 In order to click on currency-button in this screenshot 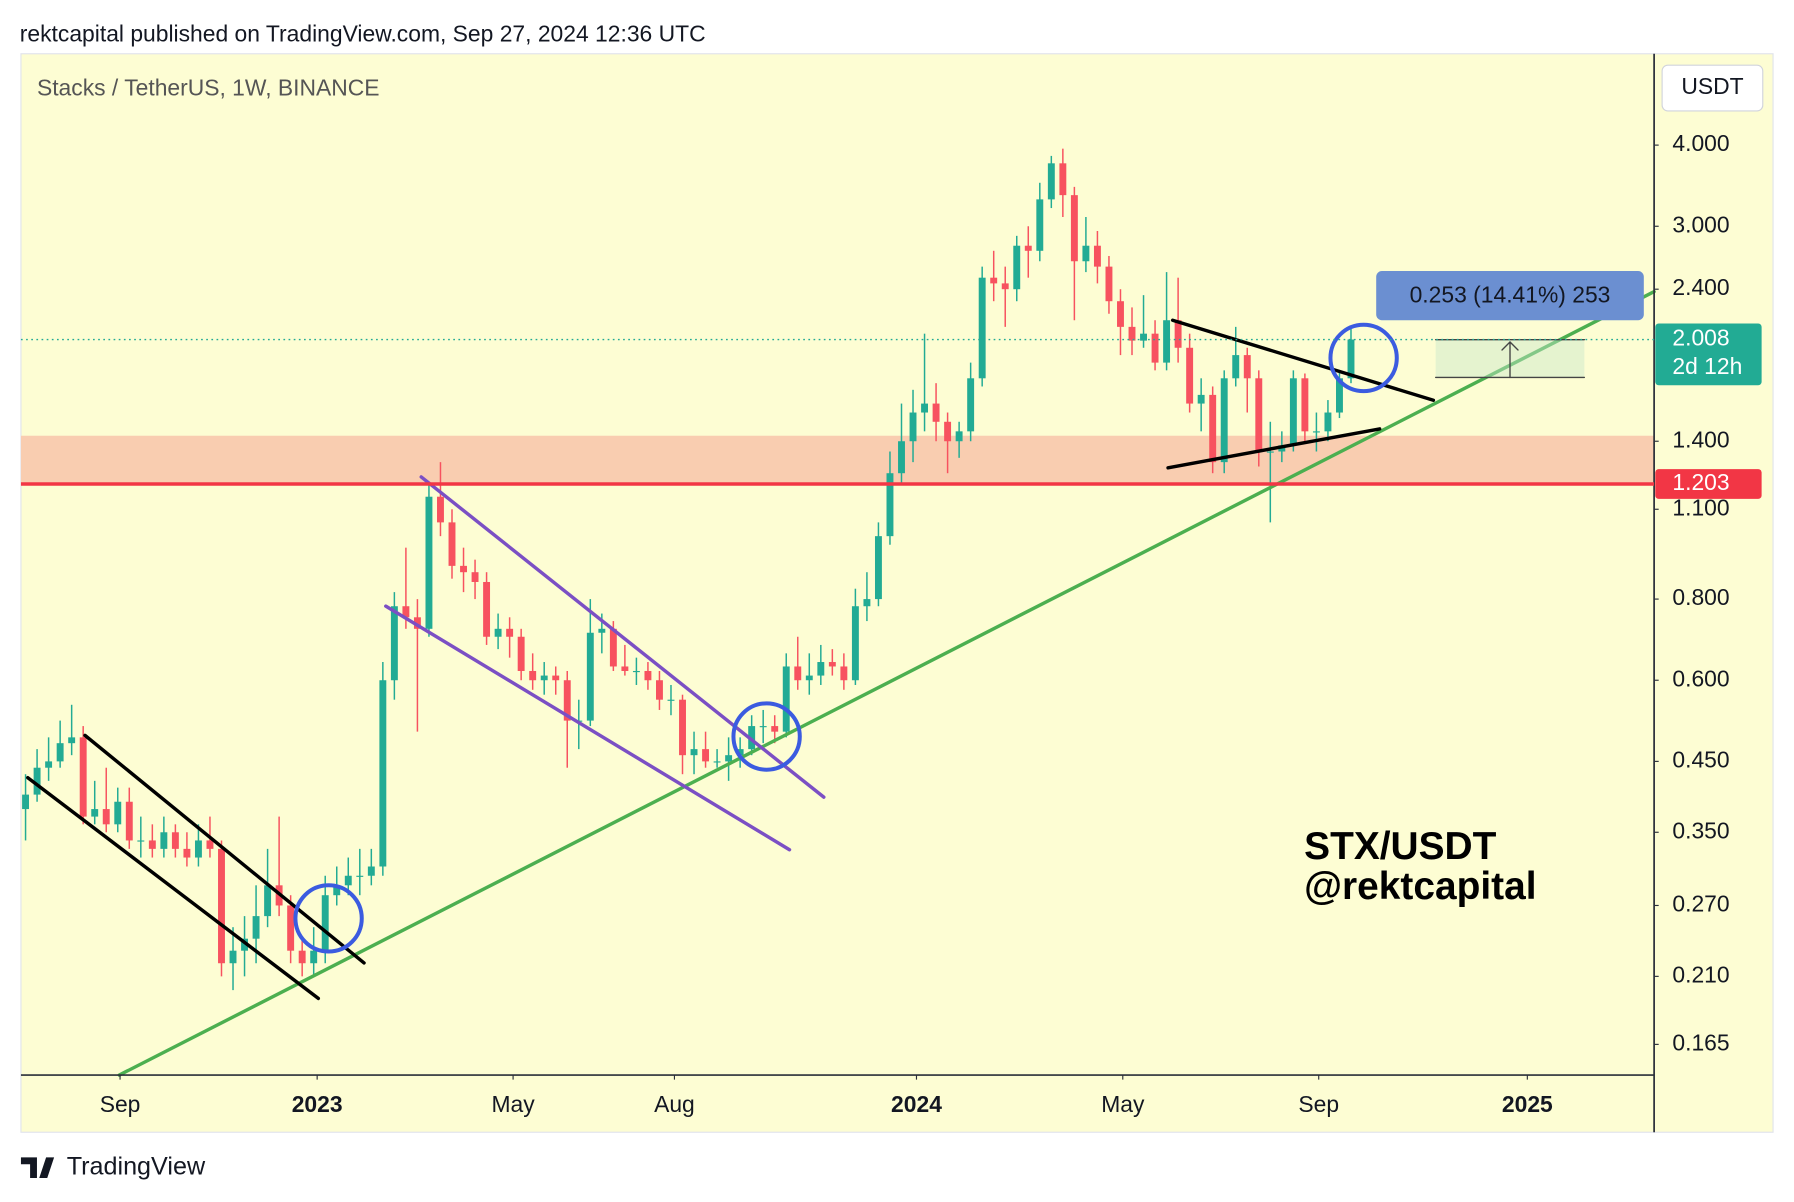, I will do `click(1712, 88)`.